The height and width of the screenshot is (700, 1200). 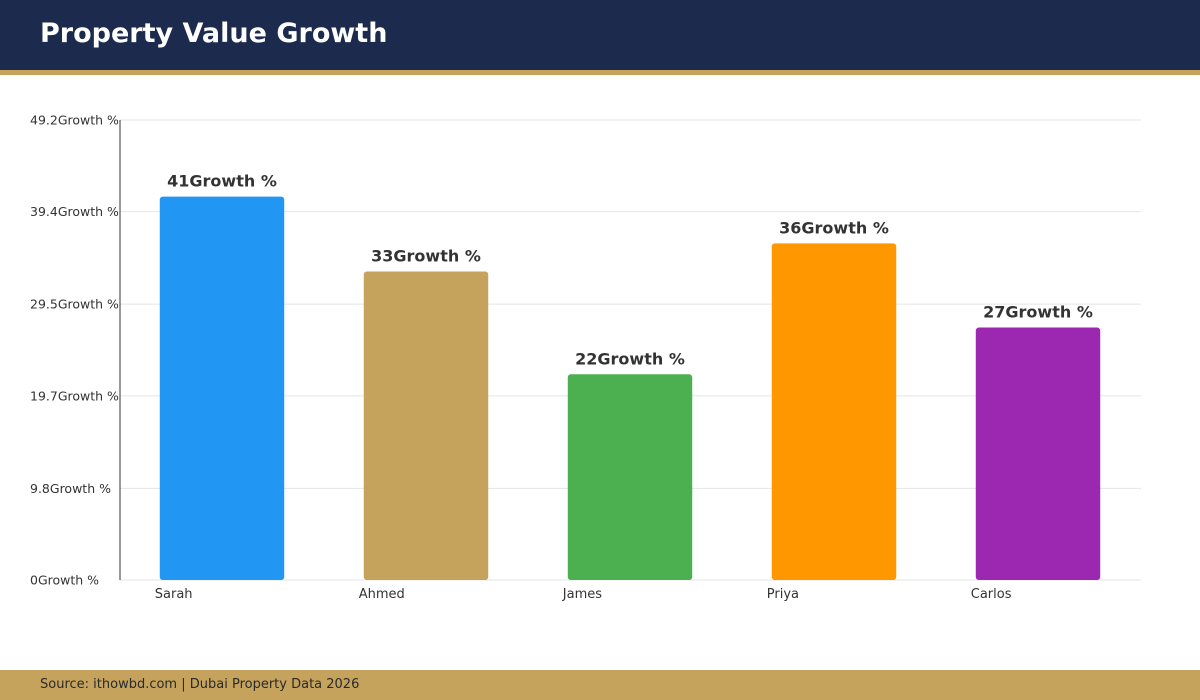 What do you see at coordinates (991, 594) in the screenshot?
I see `x-tick-label: Carlos` at bounding box center [991, 594].